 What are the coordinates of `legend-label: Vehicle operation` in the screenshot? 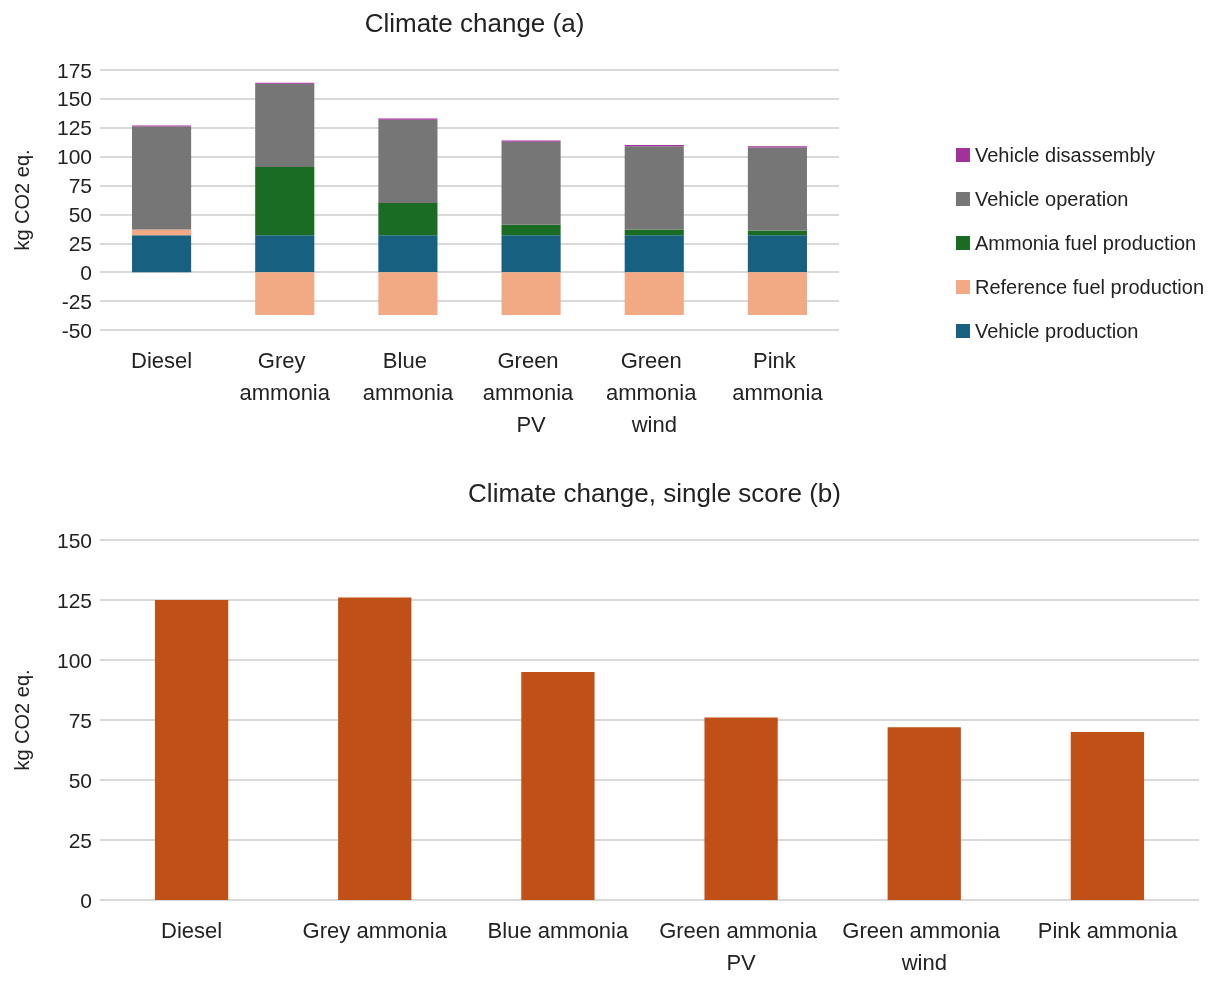 It's located at (1051, 199).